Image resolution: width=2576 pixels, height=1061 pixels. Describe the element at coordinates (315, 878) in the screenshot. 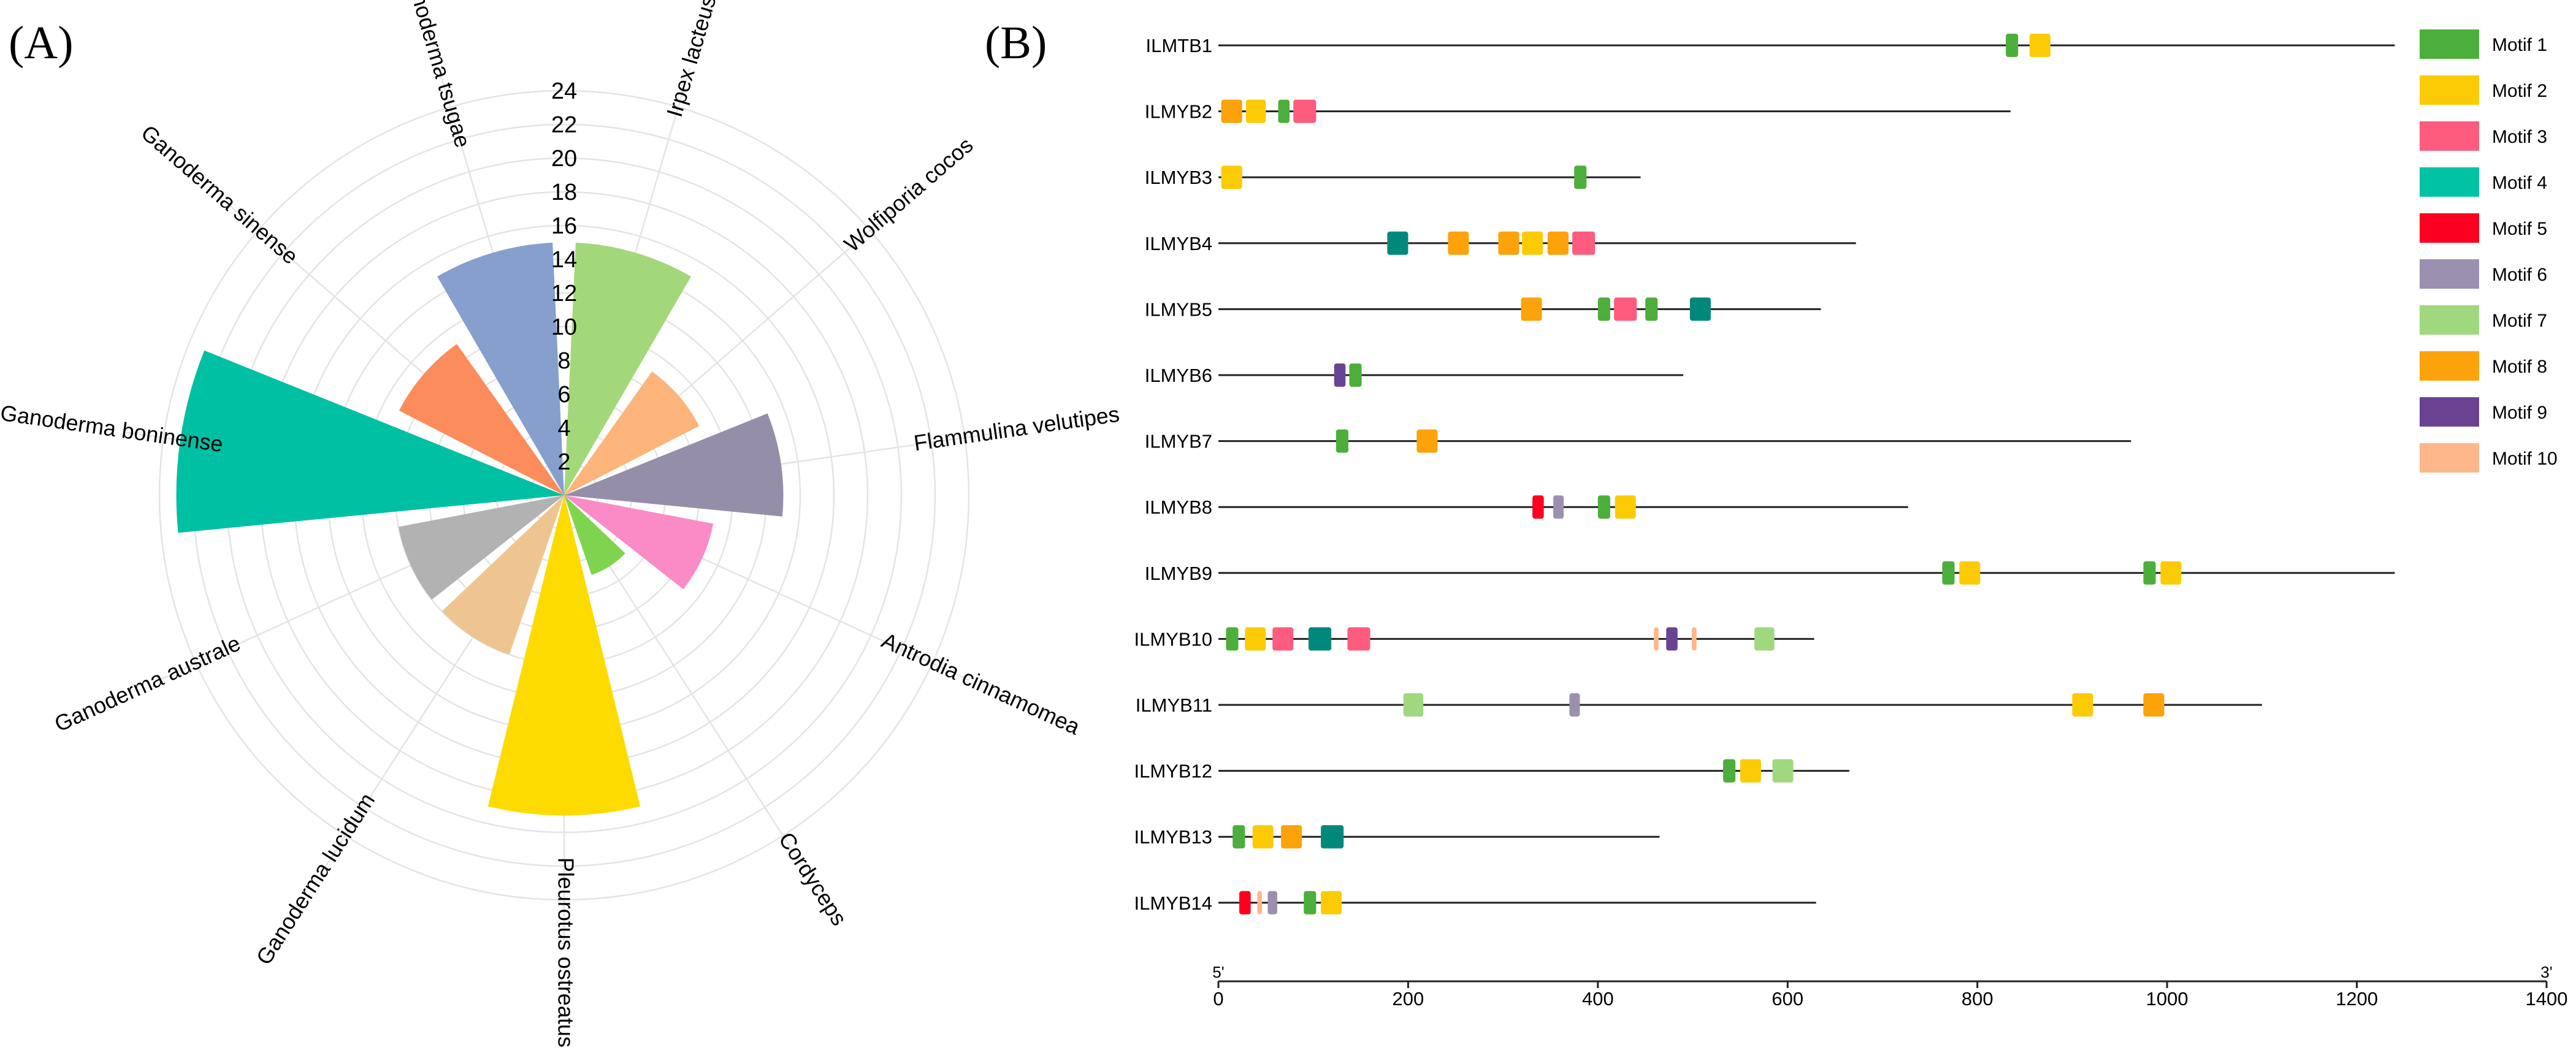

I see `category-label: Ganoderma lucidum` at that location.